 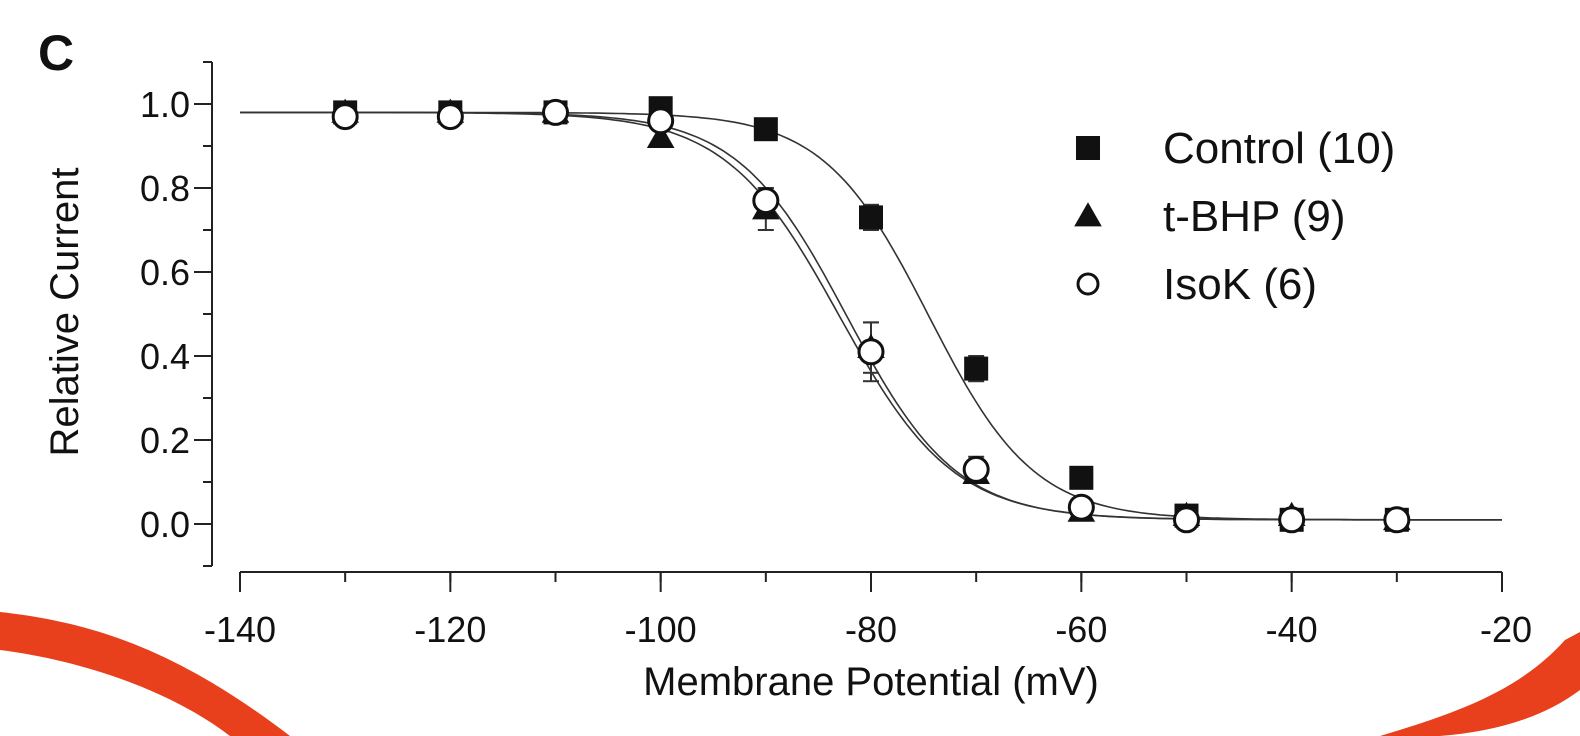 What do you see at coordinates (450, 629) in the screenshot?
I see `x-tick-label: -120` at bounding box center [450, 629].